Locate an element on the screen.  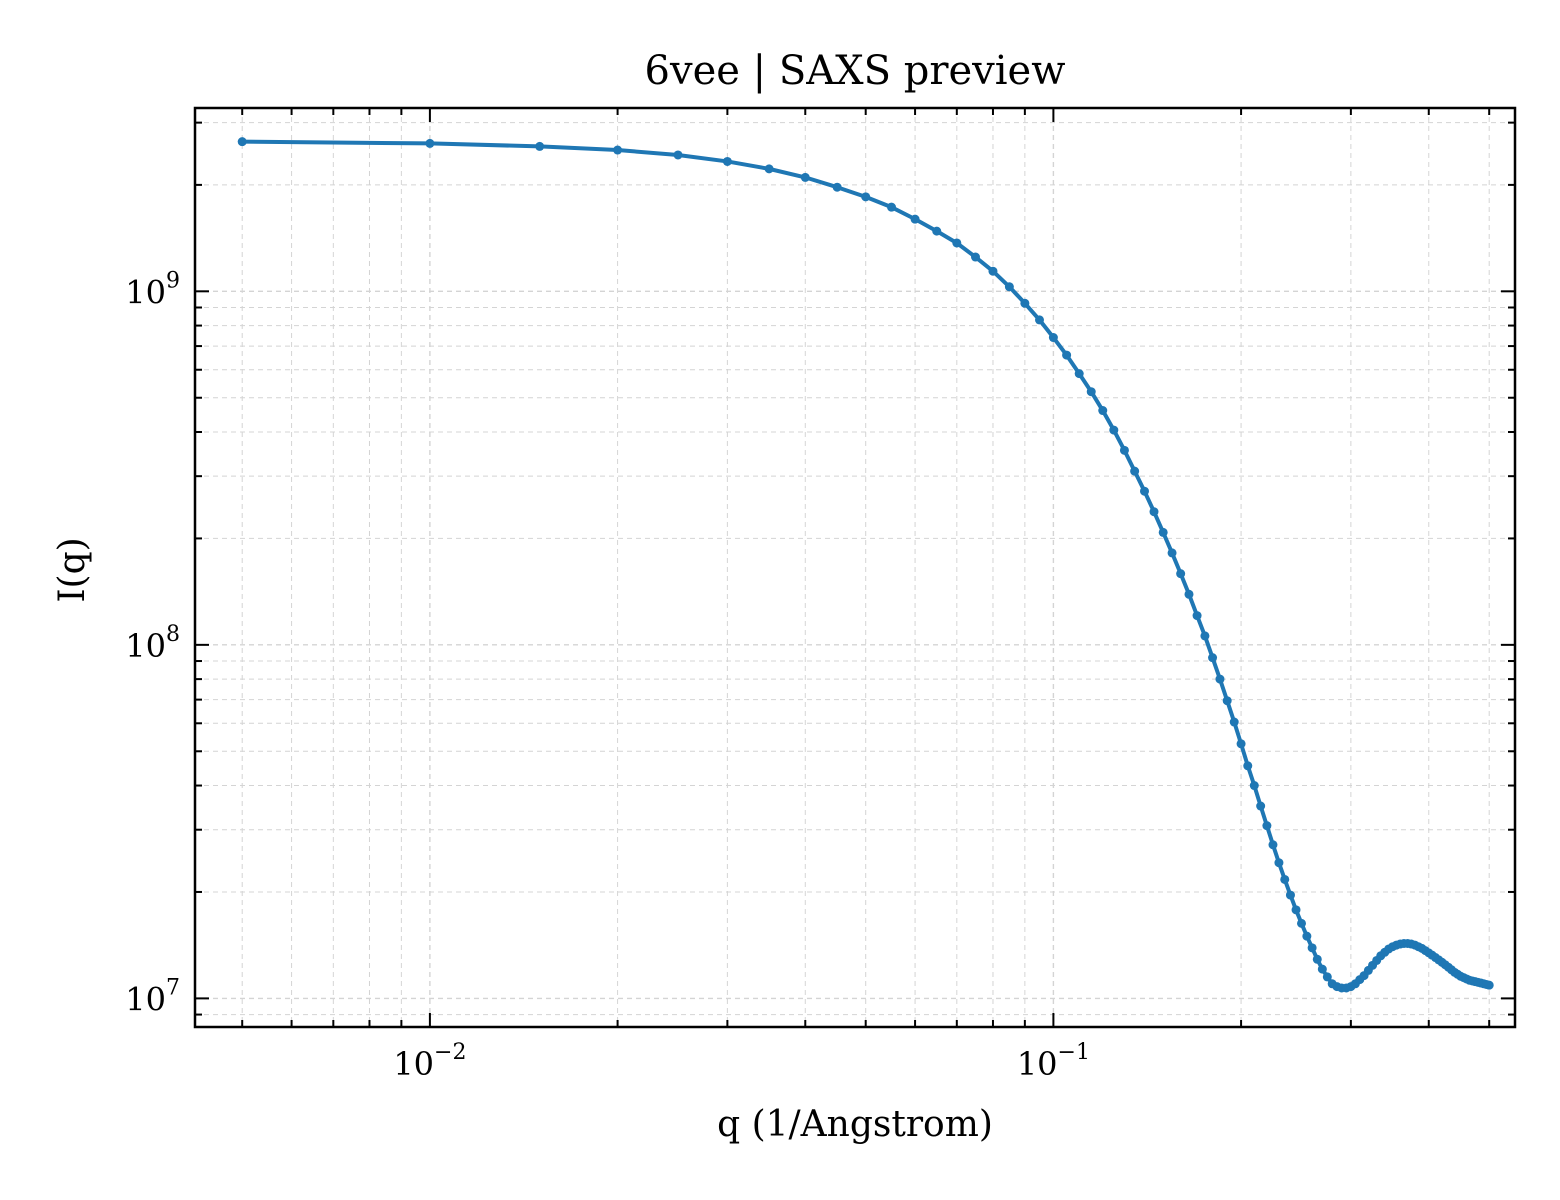
x-axis-label: q (1/Angstrom) is located at coordinates (855, 1124).